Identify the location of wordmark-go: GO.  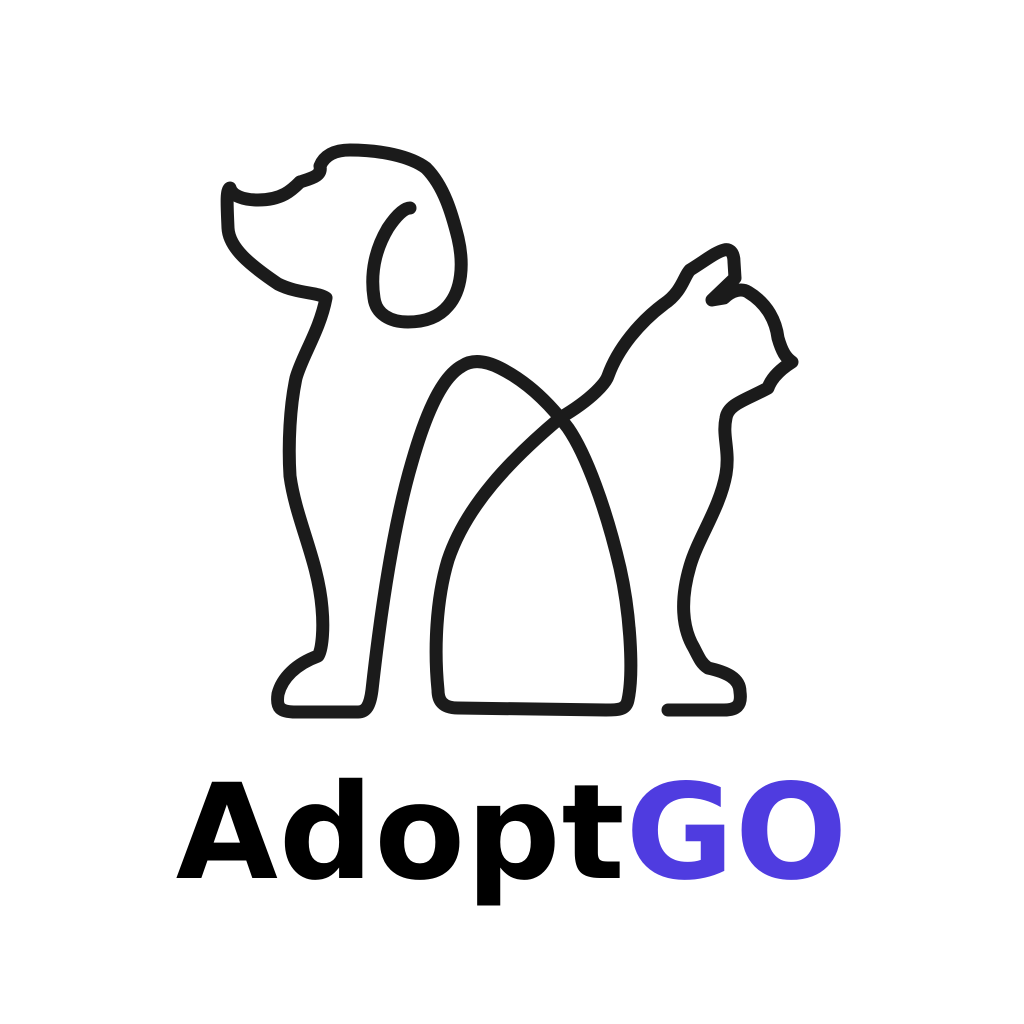
(737, 833).